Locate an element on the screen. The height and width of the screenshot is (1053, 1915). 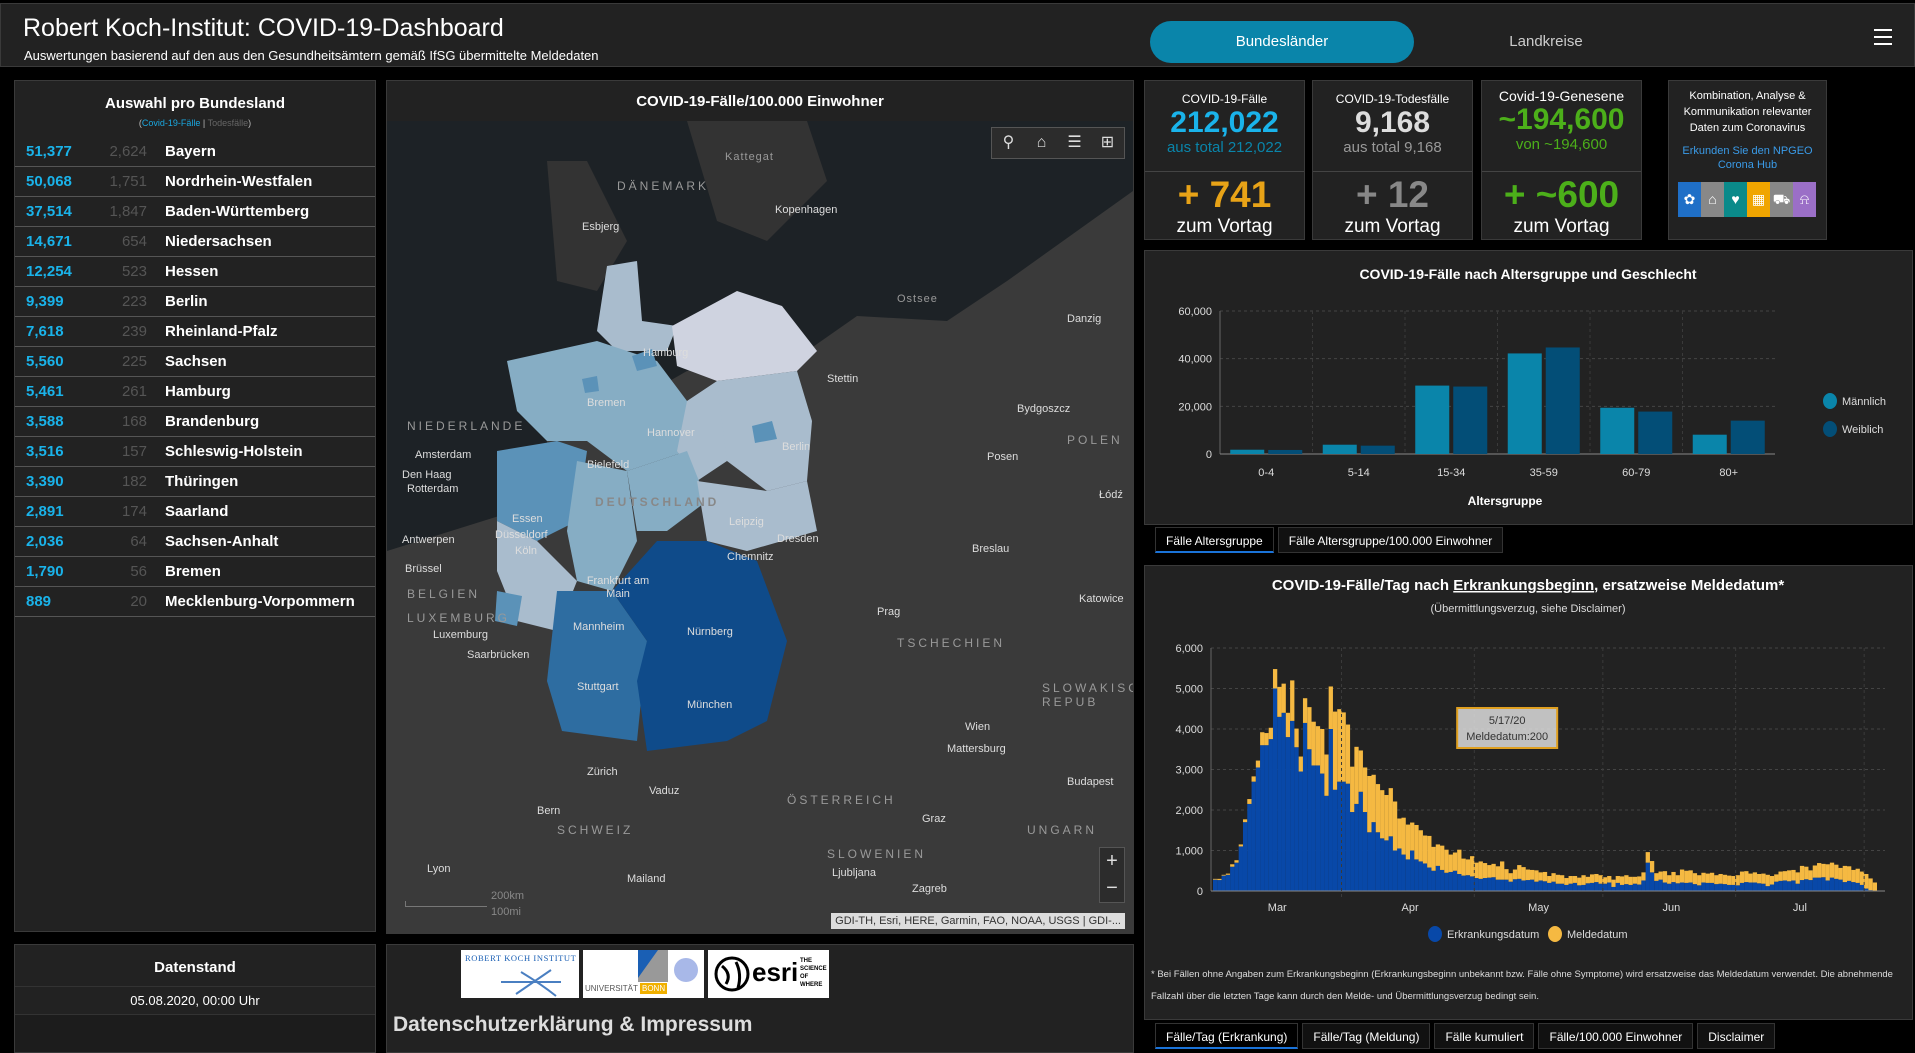
tab-f-lle-100-000-einwohner: Fälle/100.000 Einwohner is located at coordinates (1616, 1036).